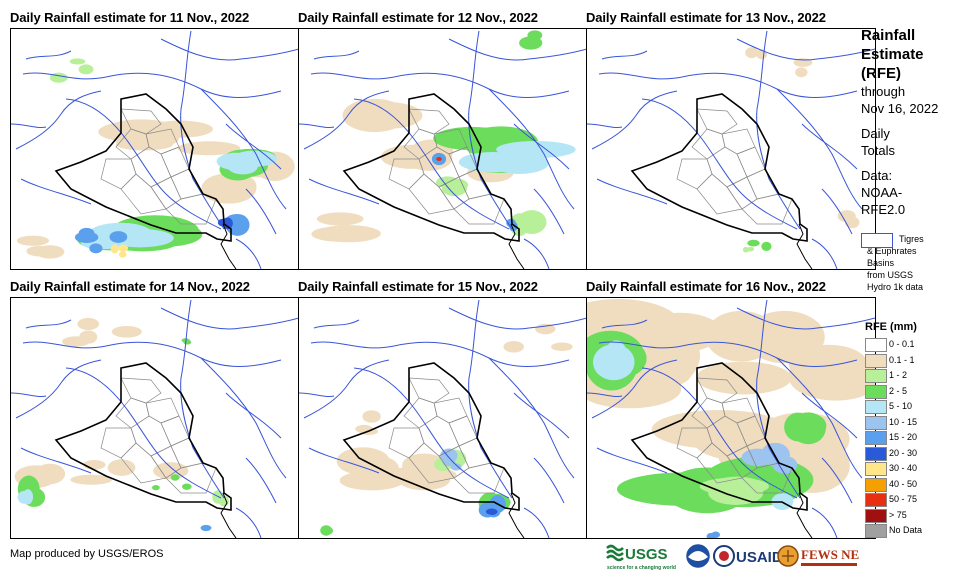  What do you see at coordinates (646, 554) in the screenshot?
I see `usgs-text: USGS` at bounding box center [646, 554].